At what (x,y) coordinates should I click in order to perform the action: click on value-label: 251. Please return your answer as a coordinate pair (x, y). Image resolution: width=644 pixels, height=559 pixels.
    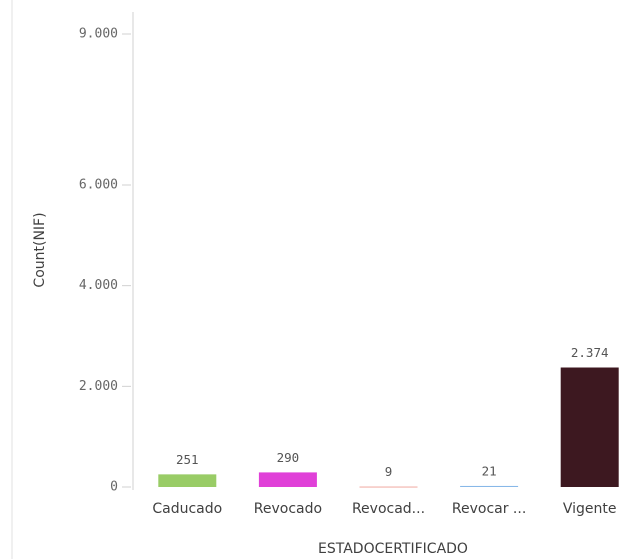
    Looking at the image, I should click on (187, 459).